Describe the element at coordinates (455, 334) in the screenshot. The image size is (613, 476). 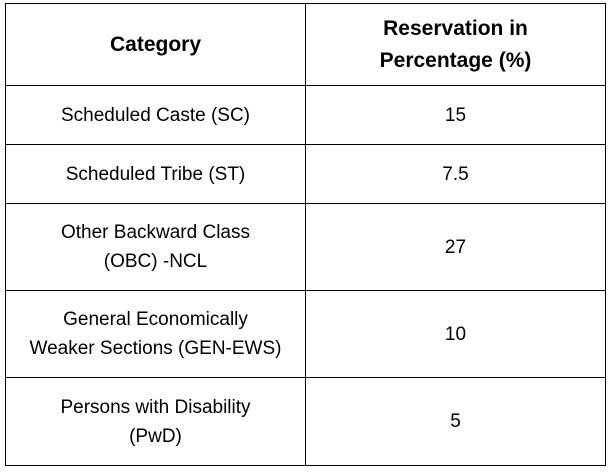
I see `reservation-cell: 10` at that location.